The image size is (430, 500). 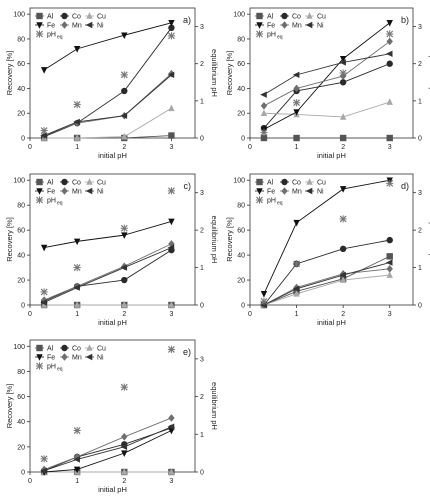 I want to click on y2-tick-label: 3, so click(x=202, y=27).